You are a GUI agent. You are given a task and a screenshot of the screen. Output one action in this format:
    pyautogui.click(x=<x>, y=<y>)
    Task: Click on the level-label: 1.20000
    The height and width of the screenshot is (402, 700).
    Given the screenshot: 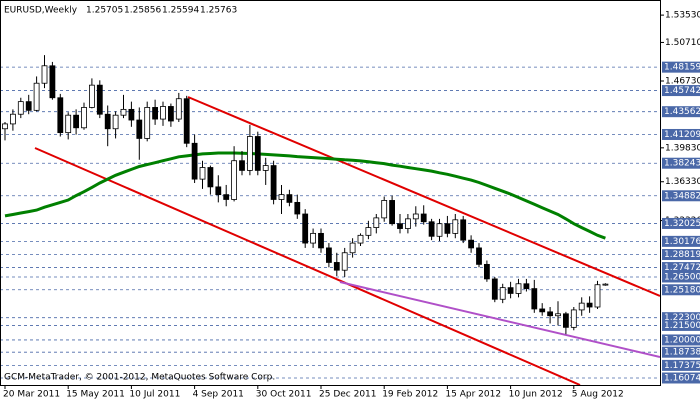 What is the action you would take?
    pyautogui.click(x=682, y=340)
    